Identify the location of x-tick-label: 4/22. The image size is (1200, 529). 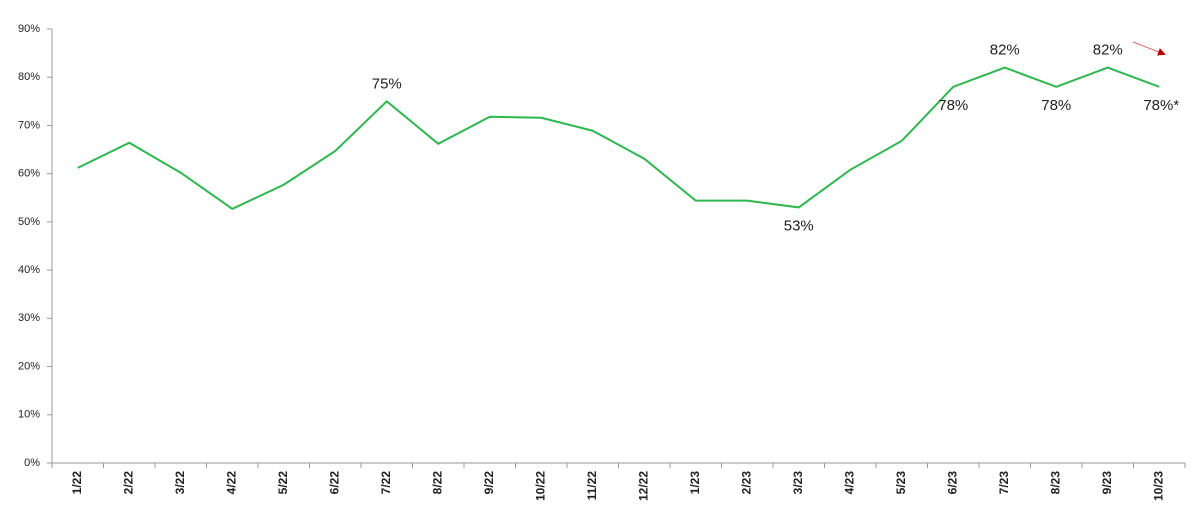
(231, 483).